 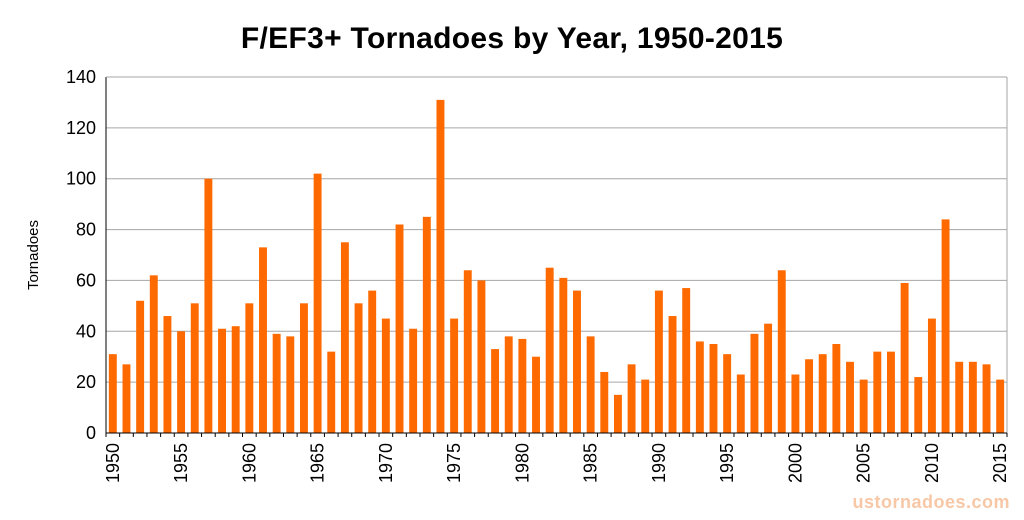 What do you see at coordinates (590, 384) in the screenshot?
I see `bar-1985` at bounding box center [590, 384].